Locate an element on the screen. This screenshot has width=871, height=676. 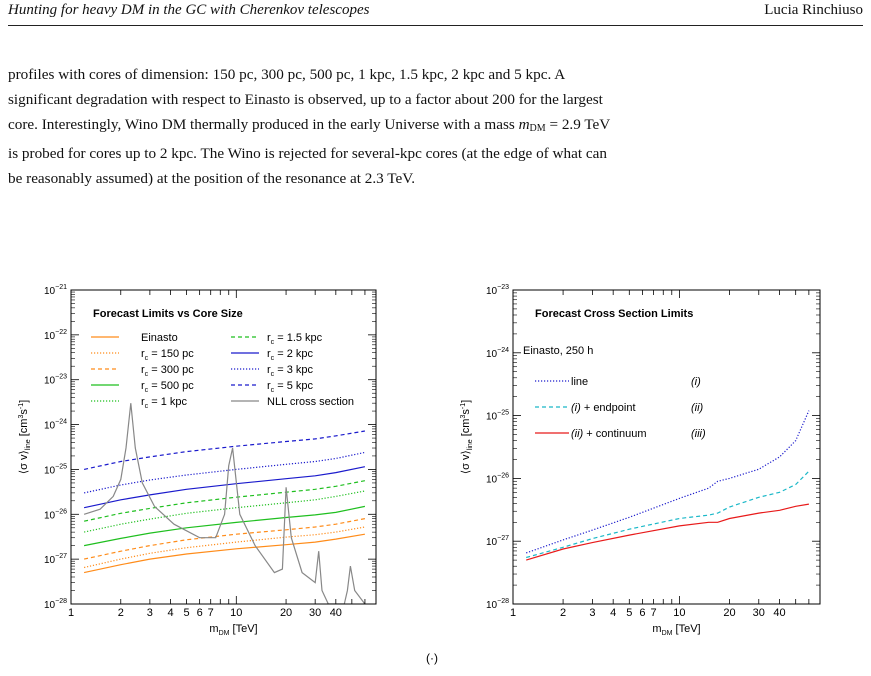
panel1-legend-label: rc = 5 kpc is located at coordinates (290, 387).